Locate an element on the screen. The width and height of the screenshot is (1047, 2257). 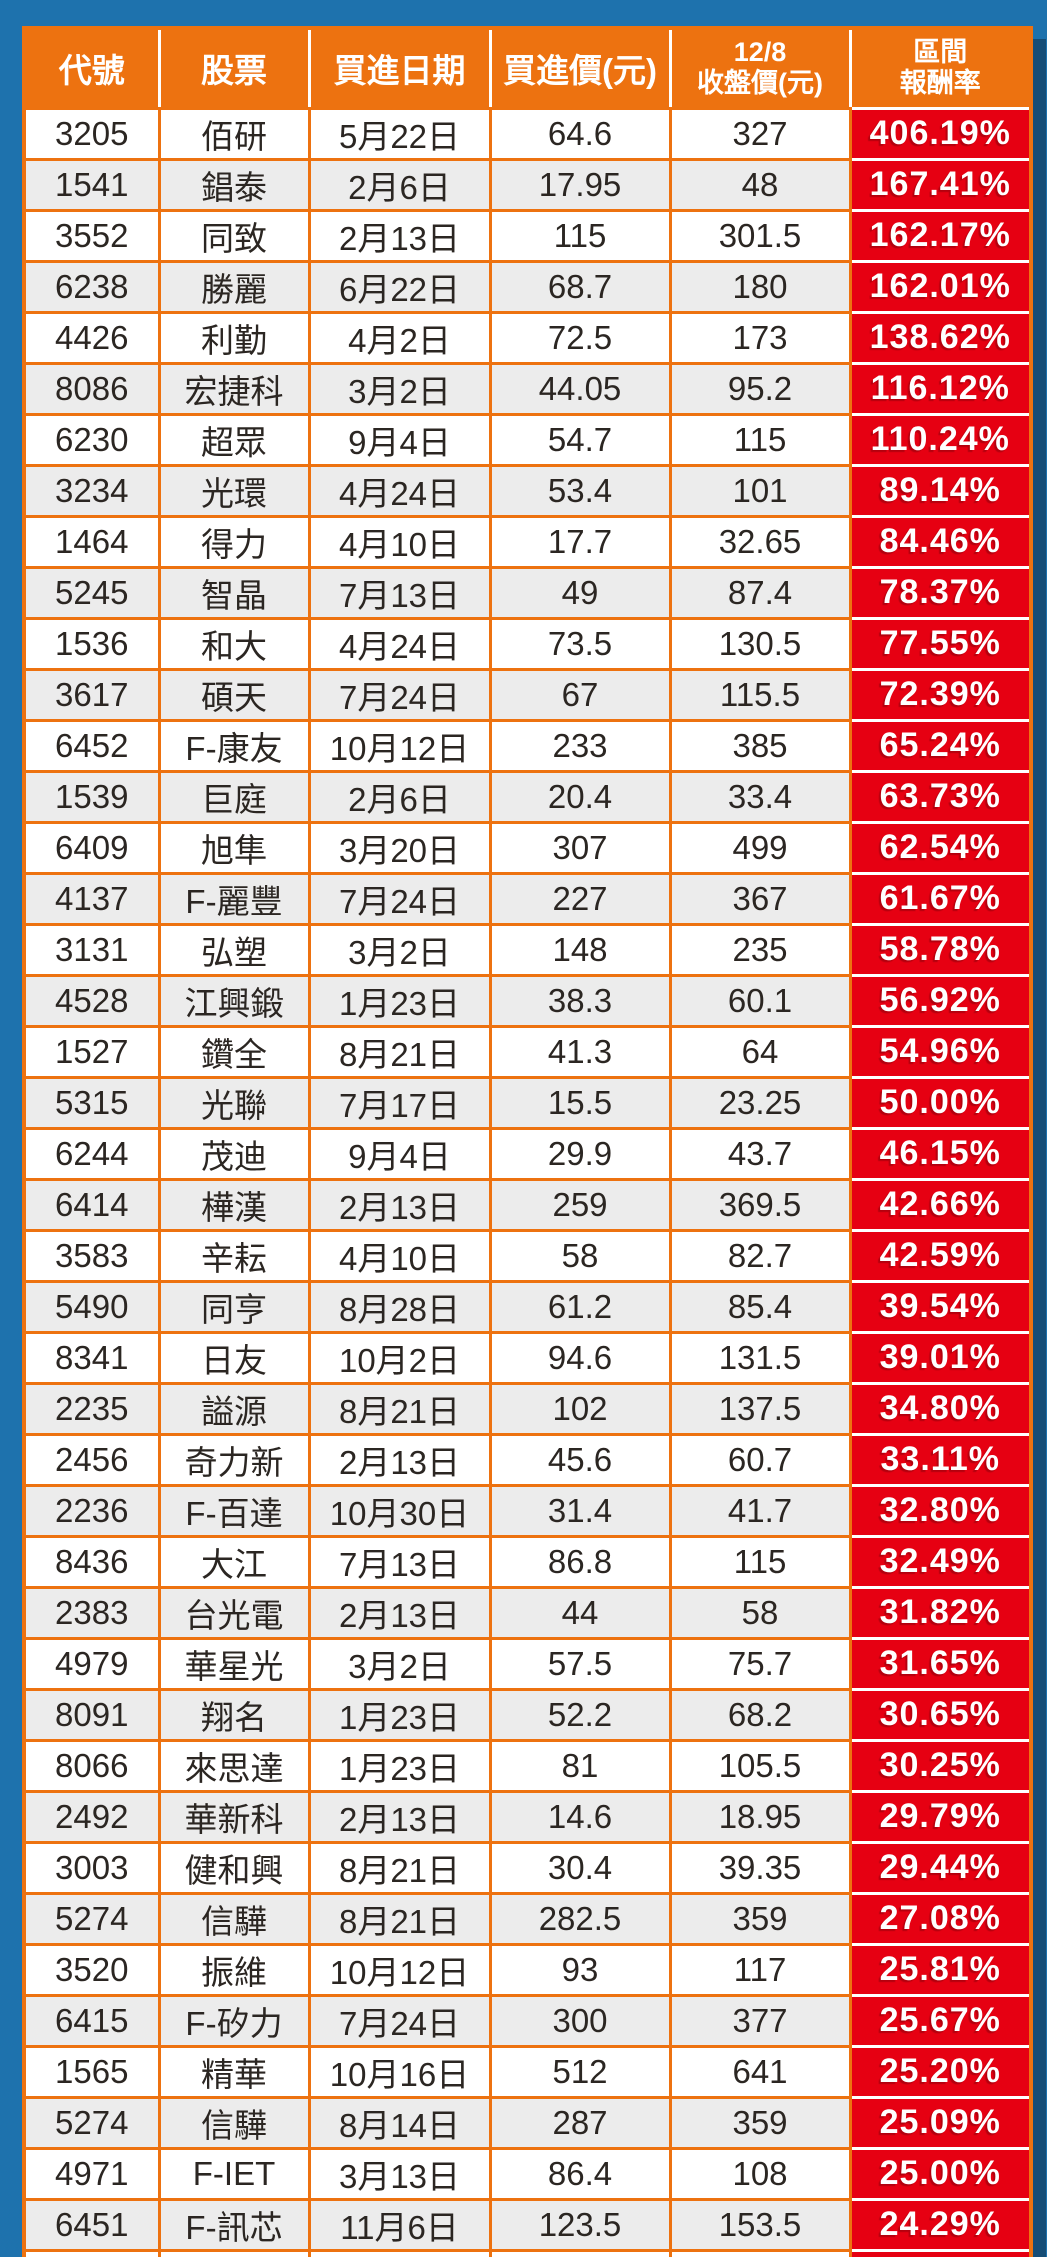
cell-stock-name: F-康友 is located at coordinates (234, 745).